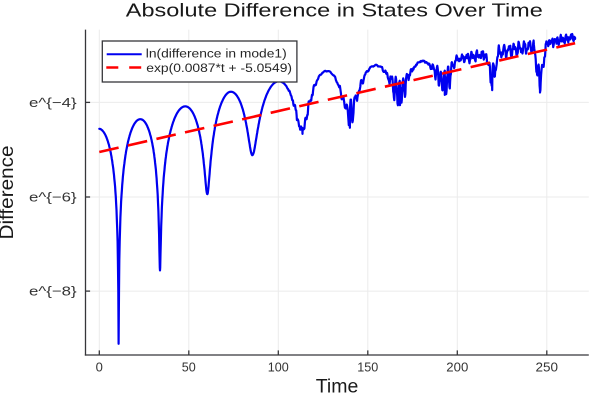 This screenshot has height=405, width=600. What do you see at coordinates (53, 291) in the screenshot?
I see `svg-text: e^{−8}` at bounding box center [53, 291].